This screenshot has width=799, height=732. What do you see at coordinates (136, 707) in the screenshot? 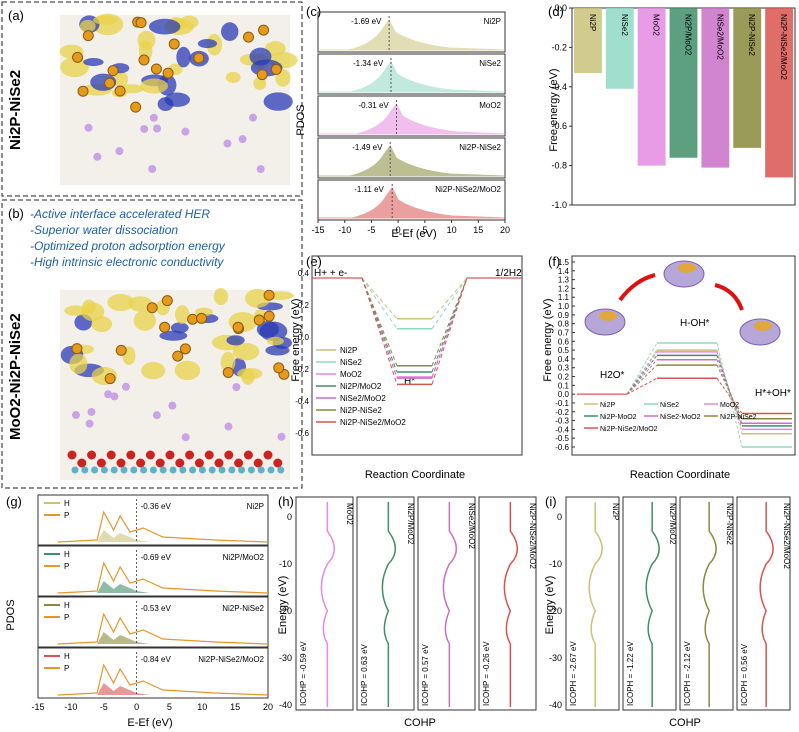
I see `g-xtick-label: 0` at bounding box center [136, 707].